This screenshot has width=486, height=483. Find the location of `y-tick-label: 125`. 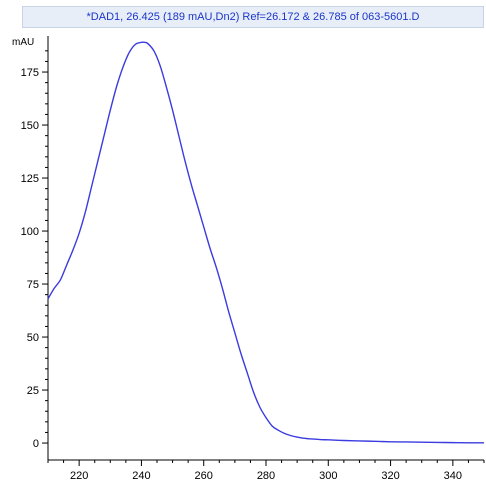

y-tick-label: 125 is located at coordinates (30, 179).